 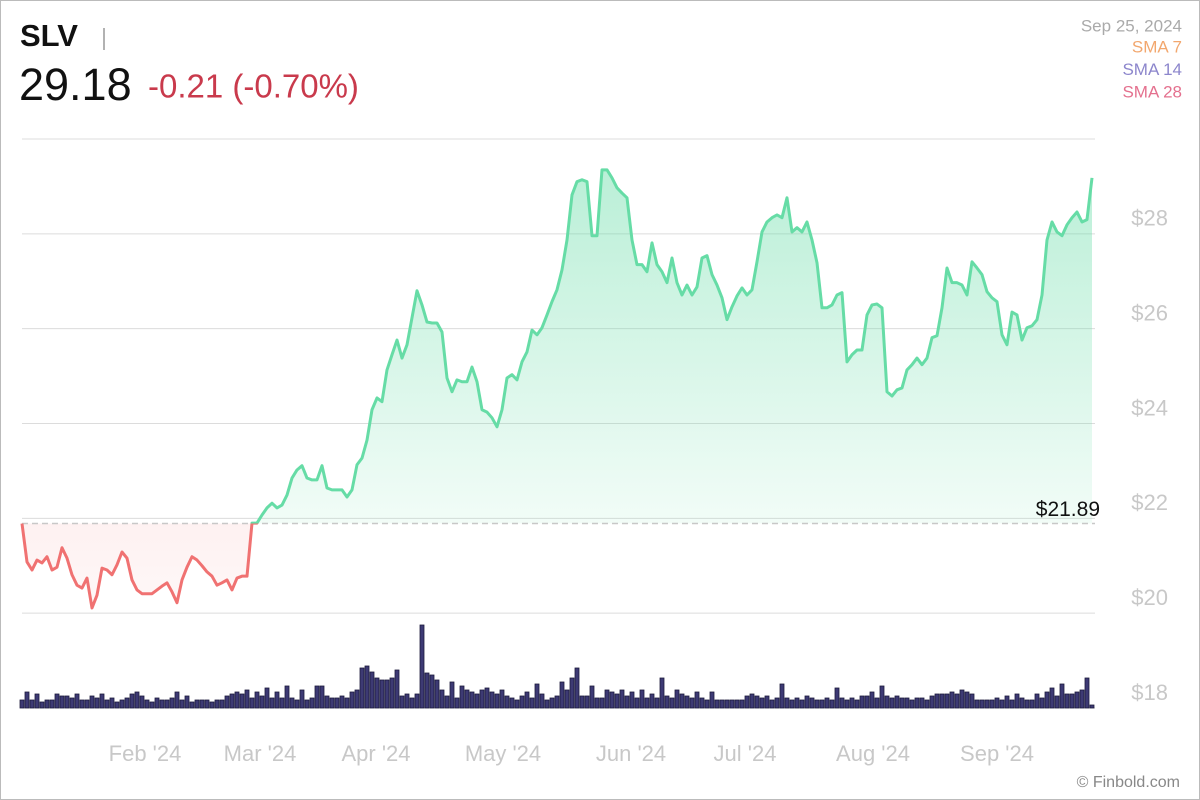 What do you see at coordinates (375, 753) in the screenshot?
I see `x-tick-label: Apr '24` at bounding box center [375, 753].